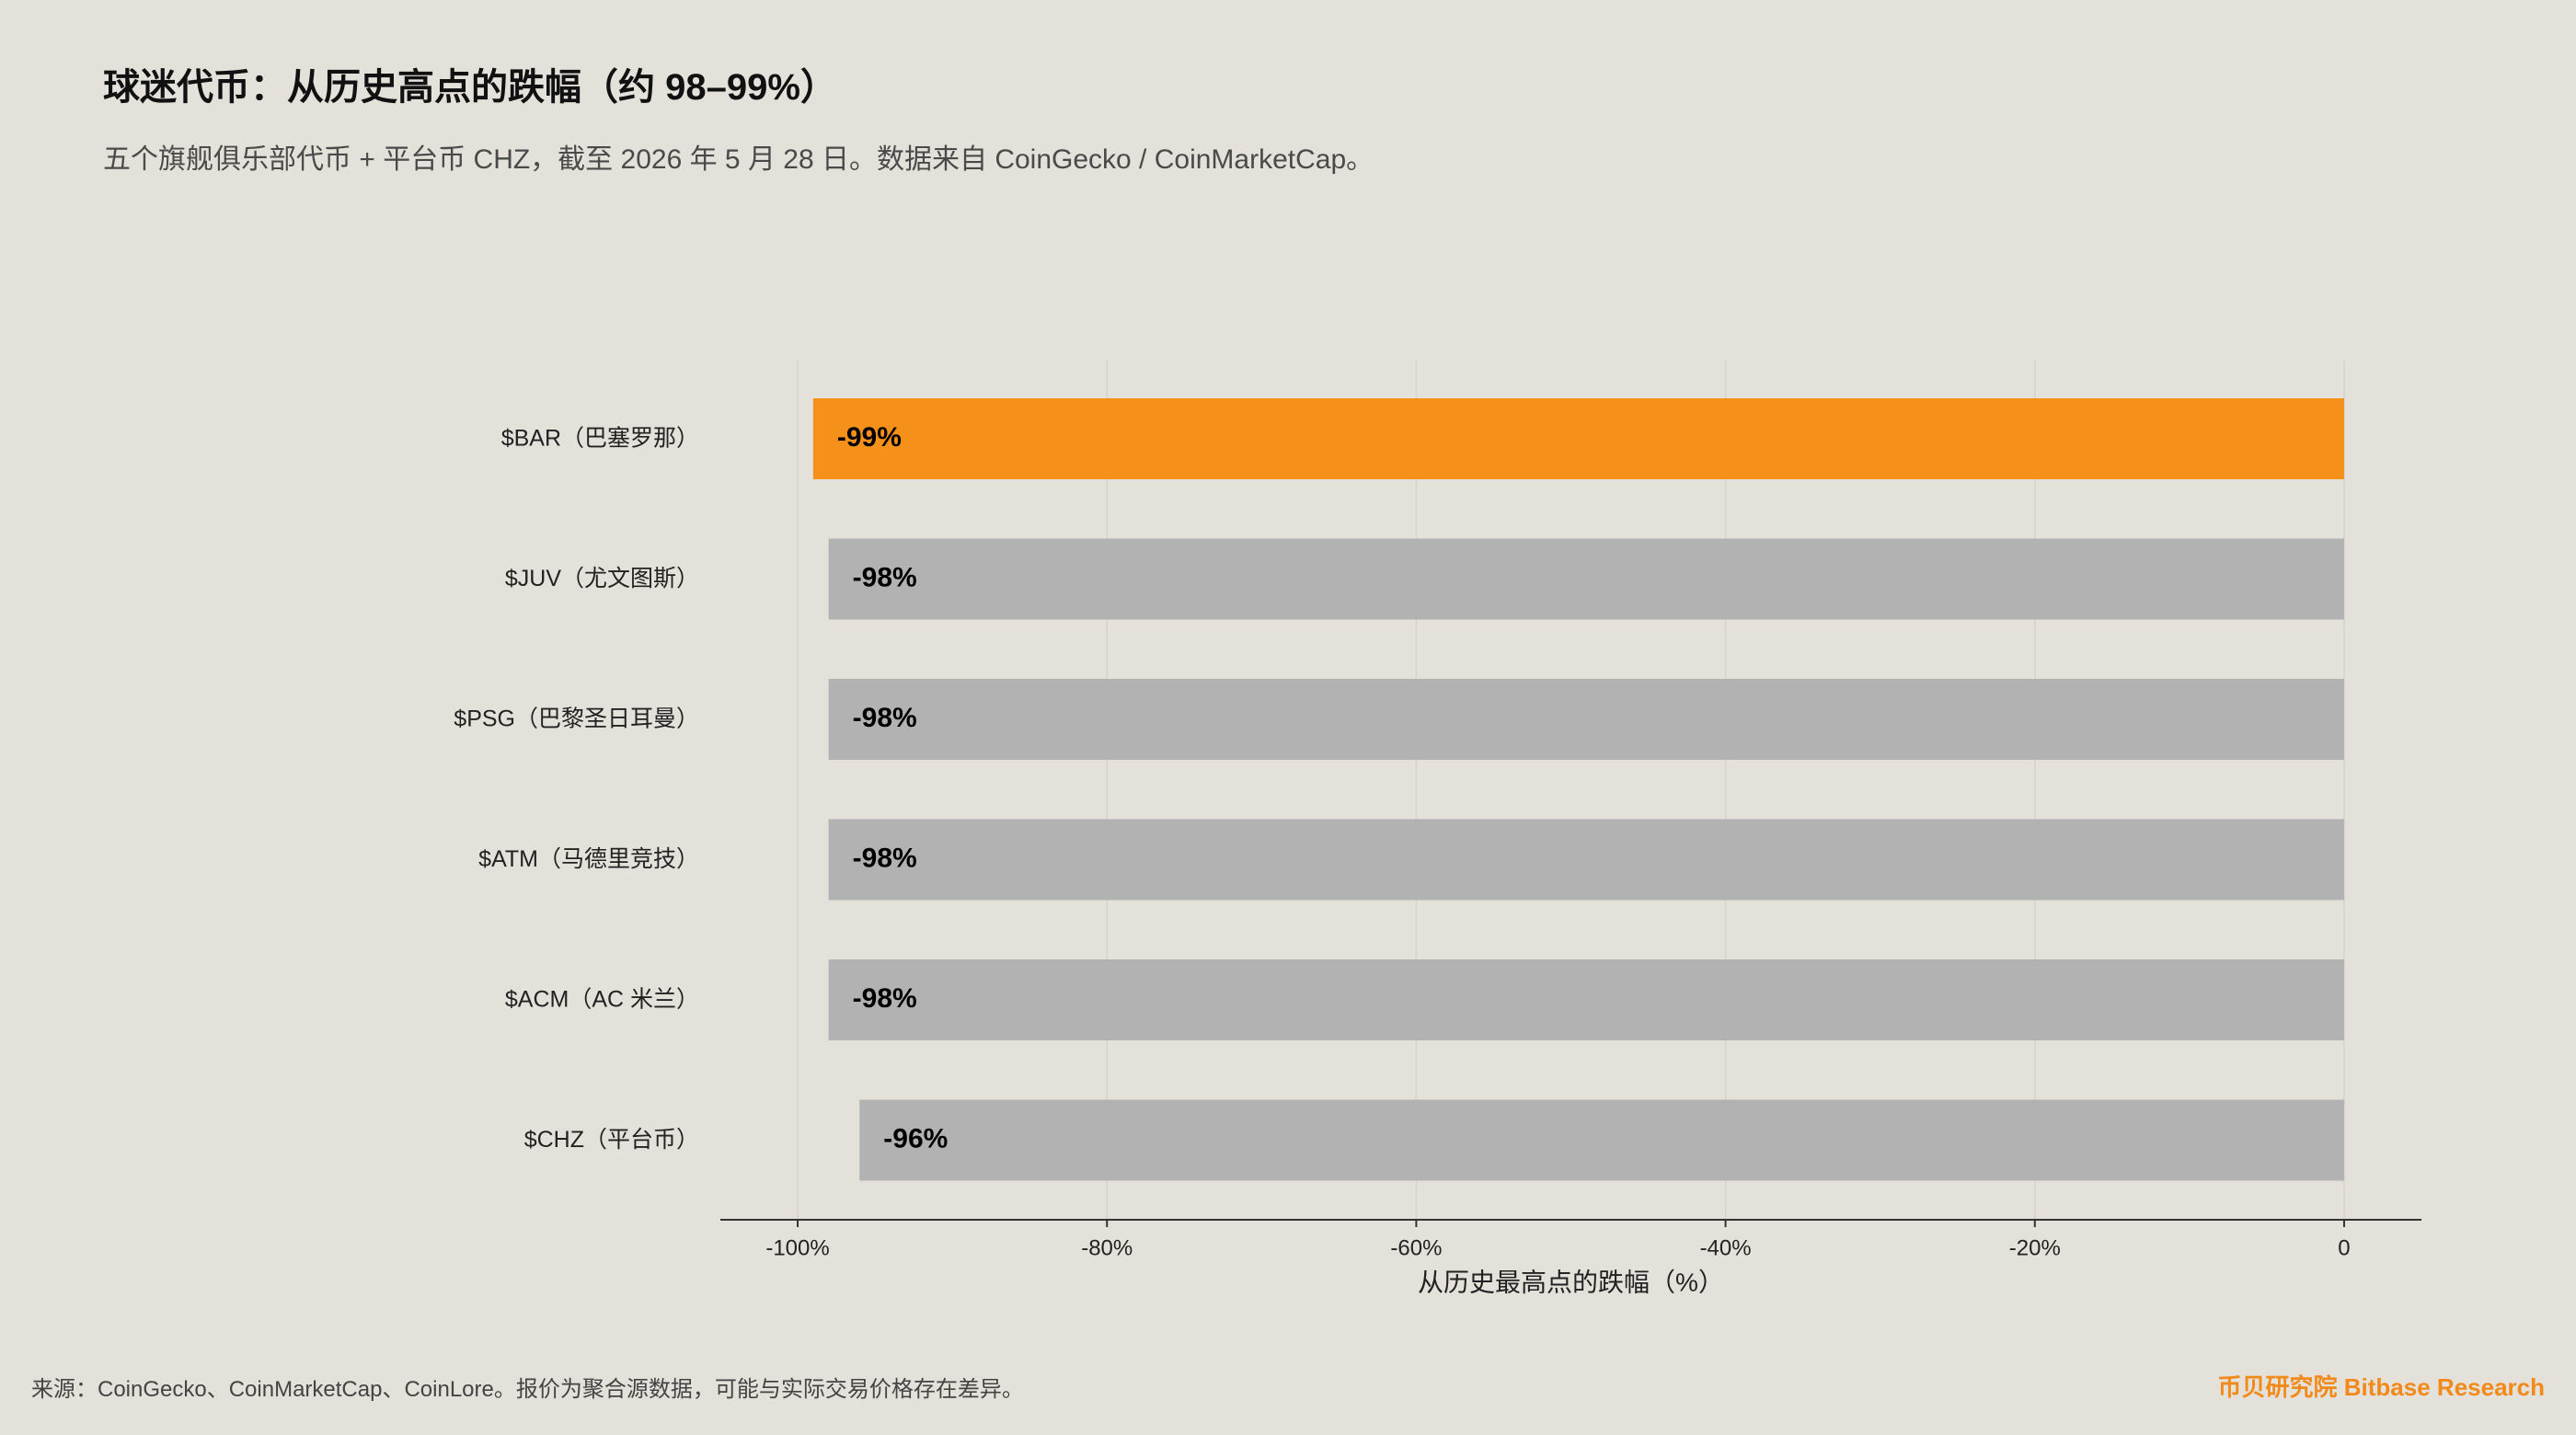  I want to click on category-label-4: $ACM（AC 米兰）, so click(602, 1000).